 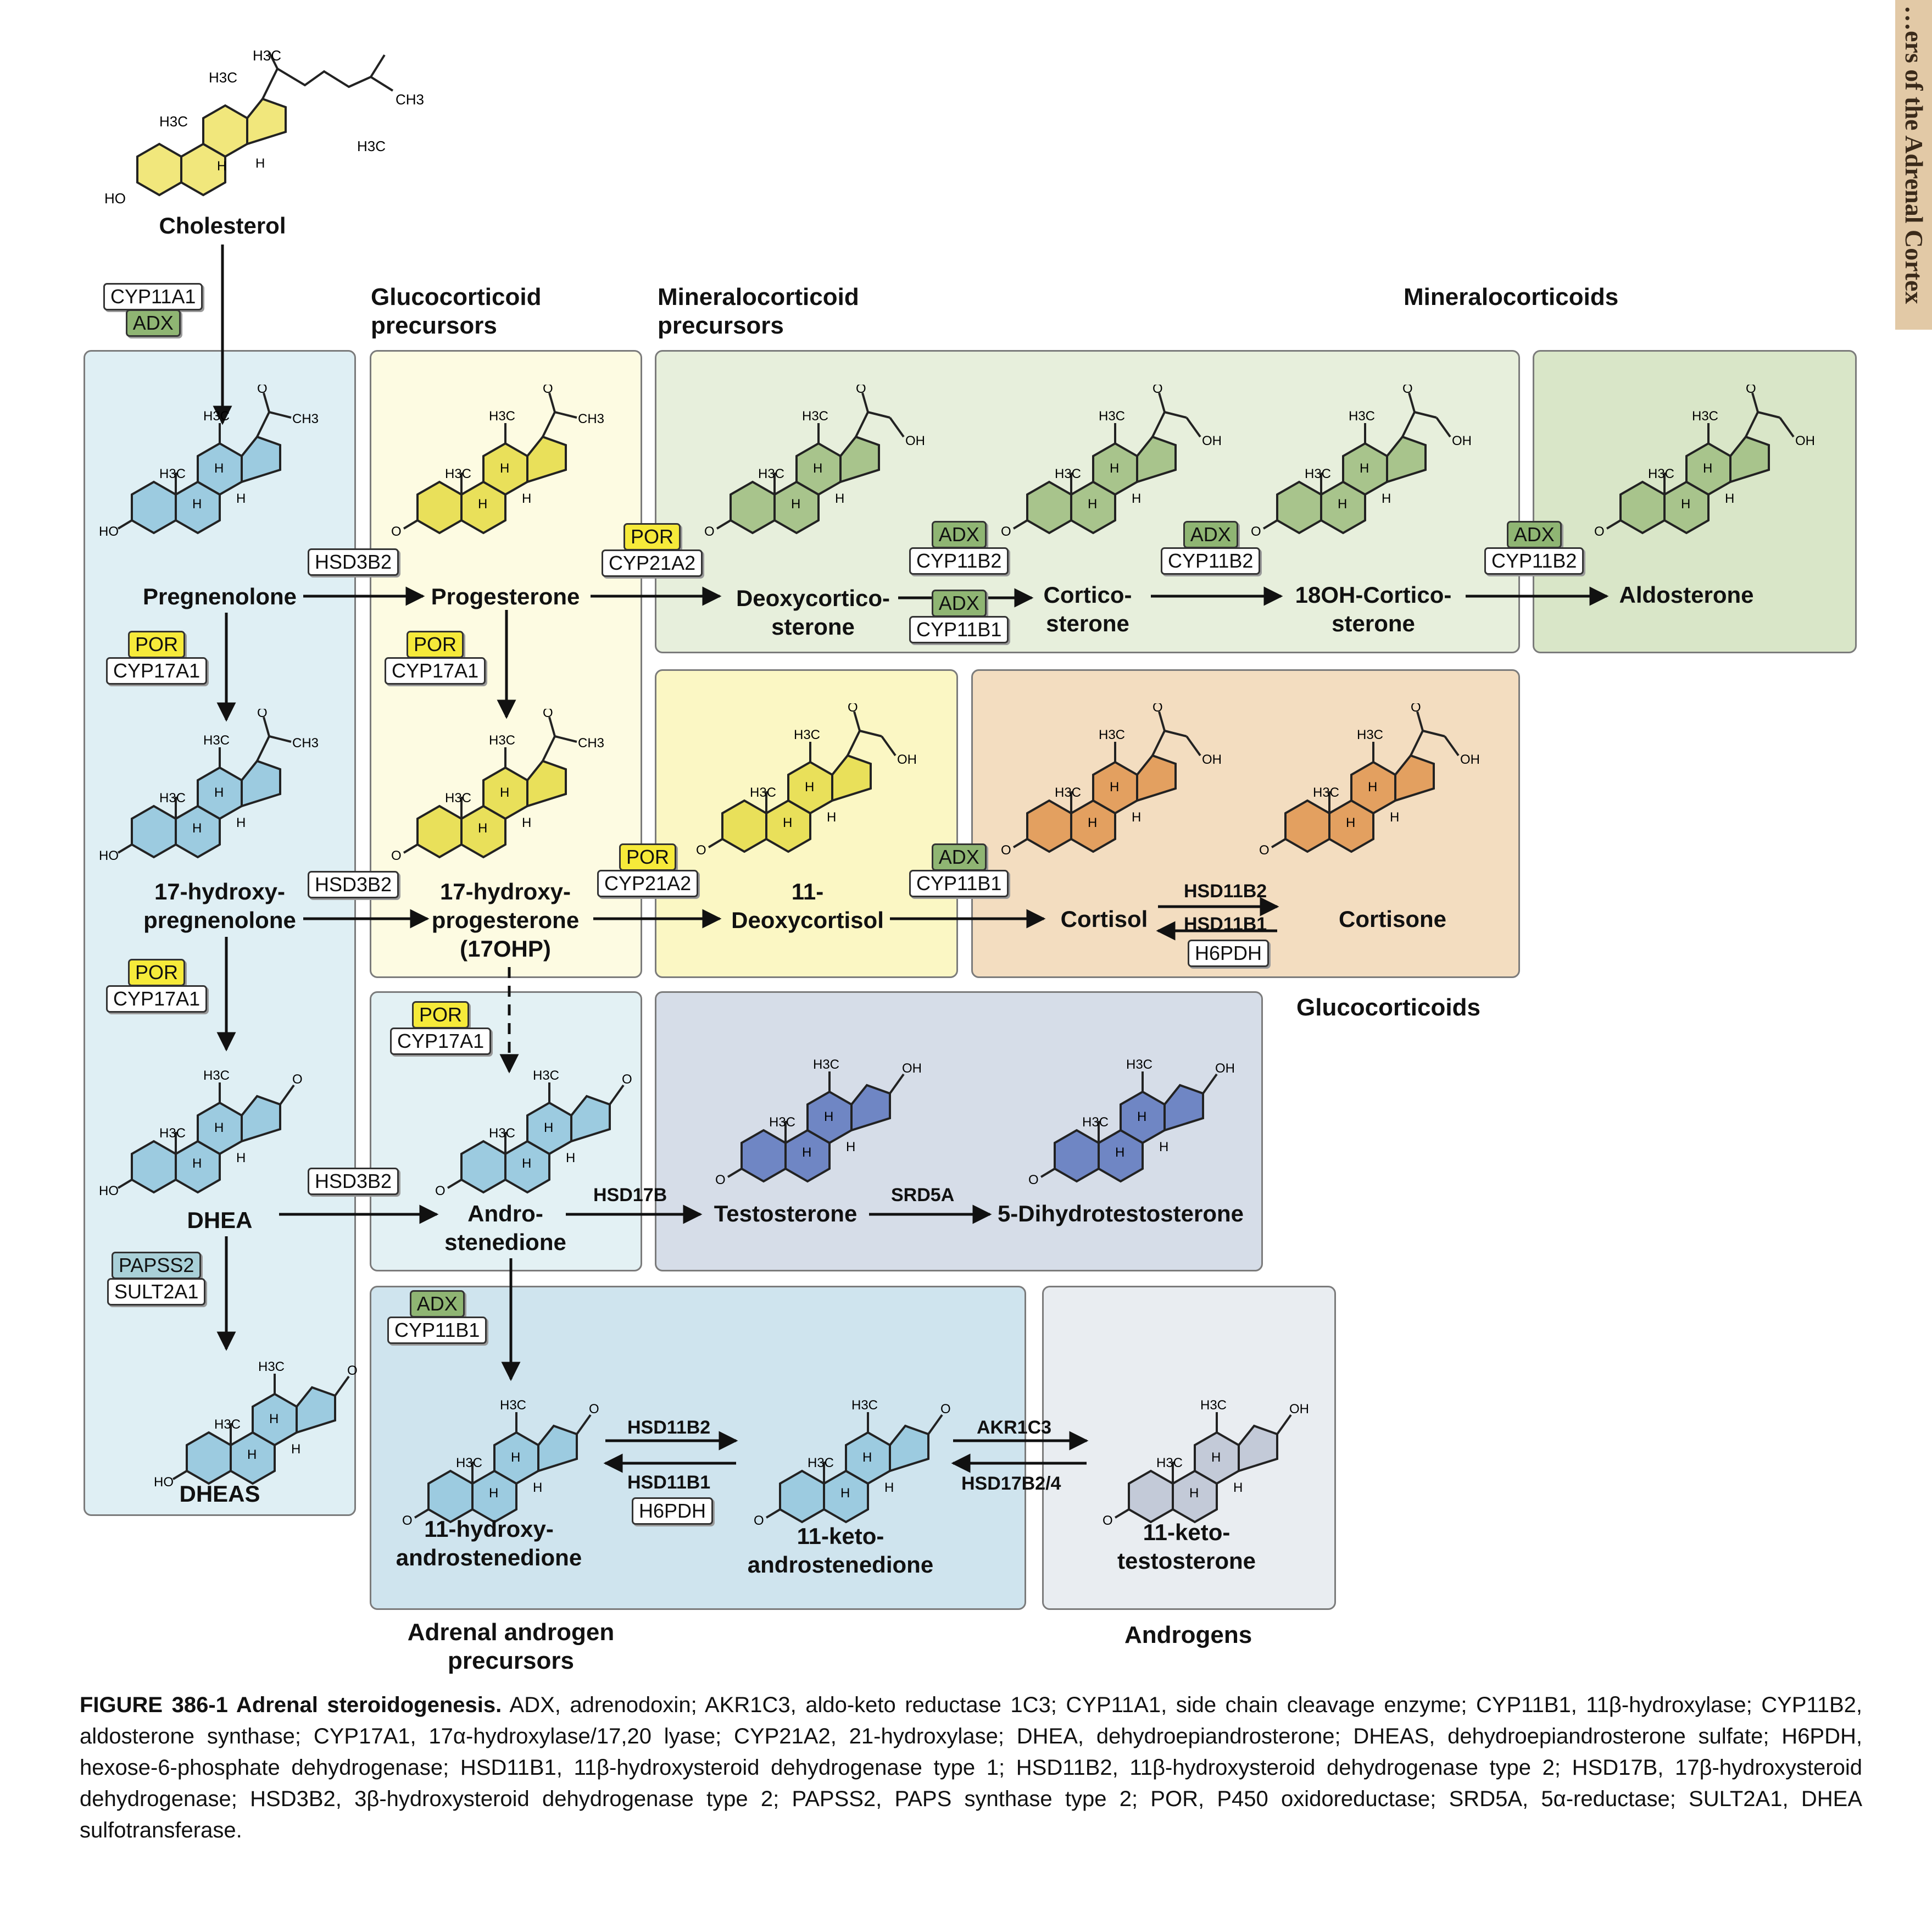 What do you see at coordinates (219, 1494) in the screenshot?
I see `compound-dheas: DHEAS` at bounding box center [219, 1494].